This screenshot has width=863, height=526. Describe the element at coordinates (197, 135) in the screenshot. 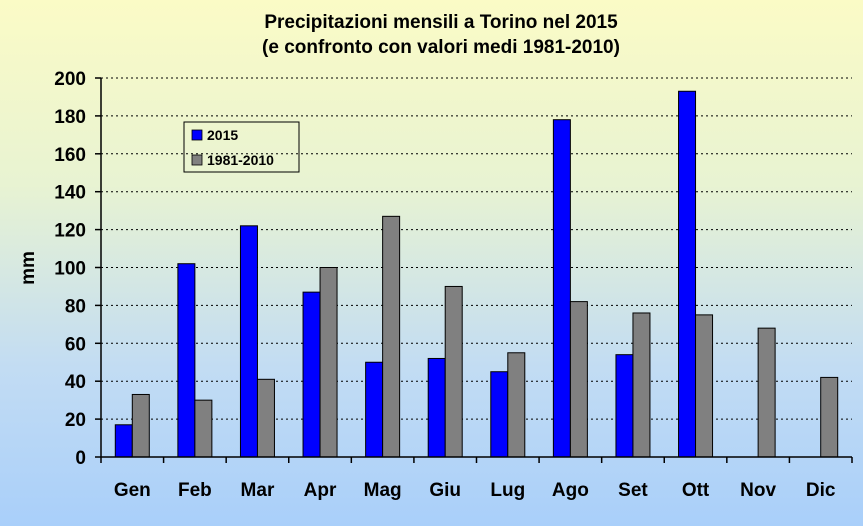

I see `legend-swatch-2015` at that location.